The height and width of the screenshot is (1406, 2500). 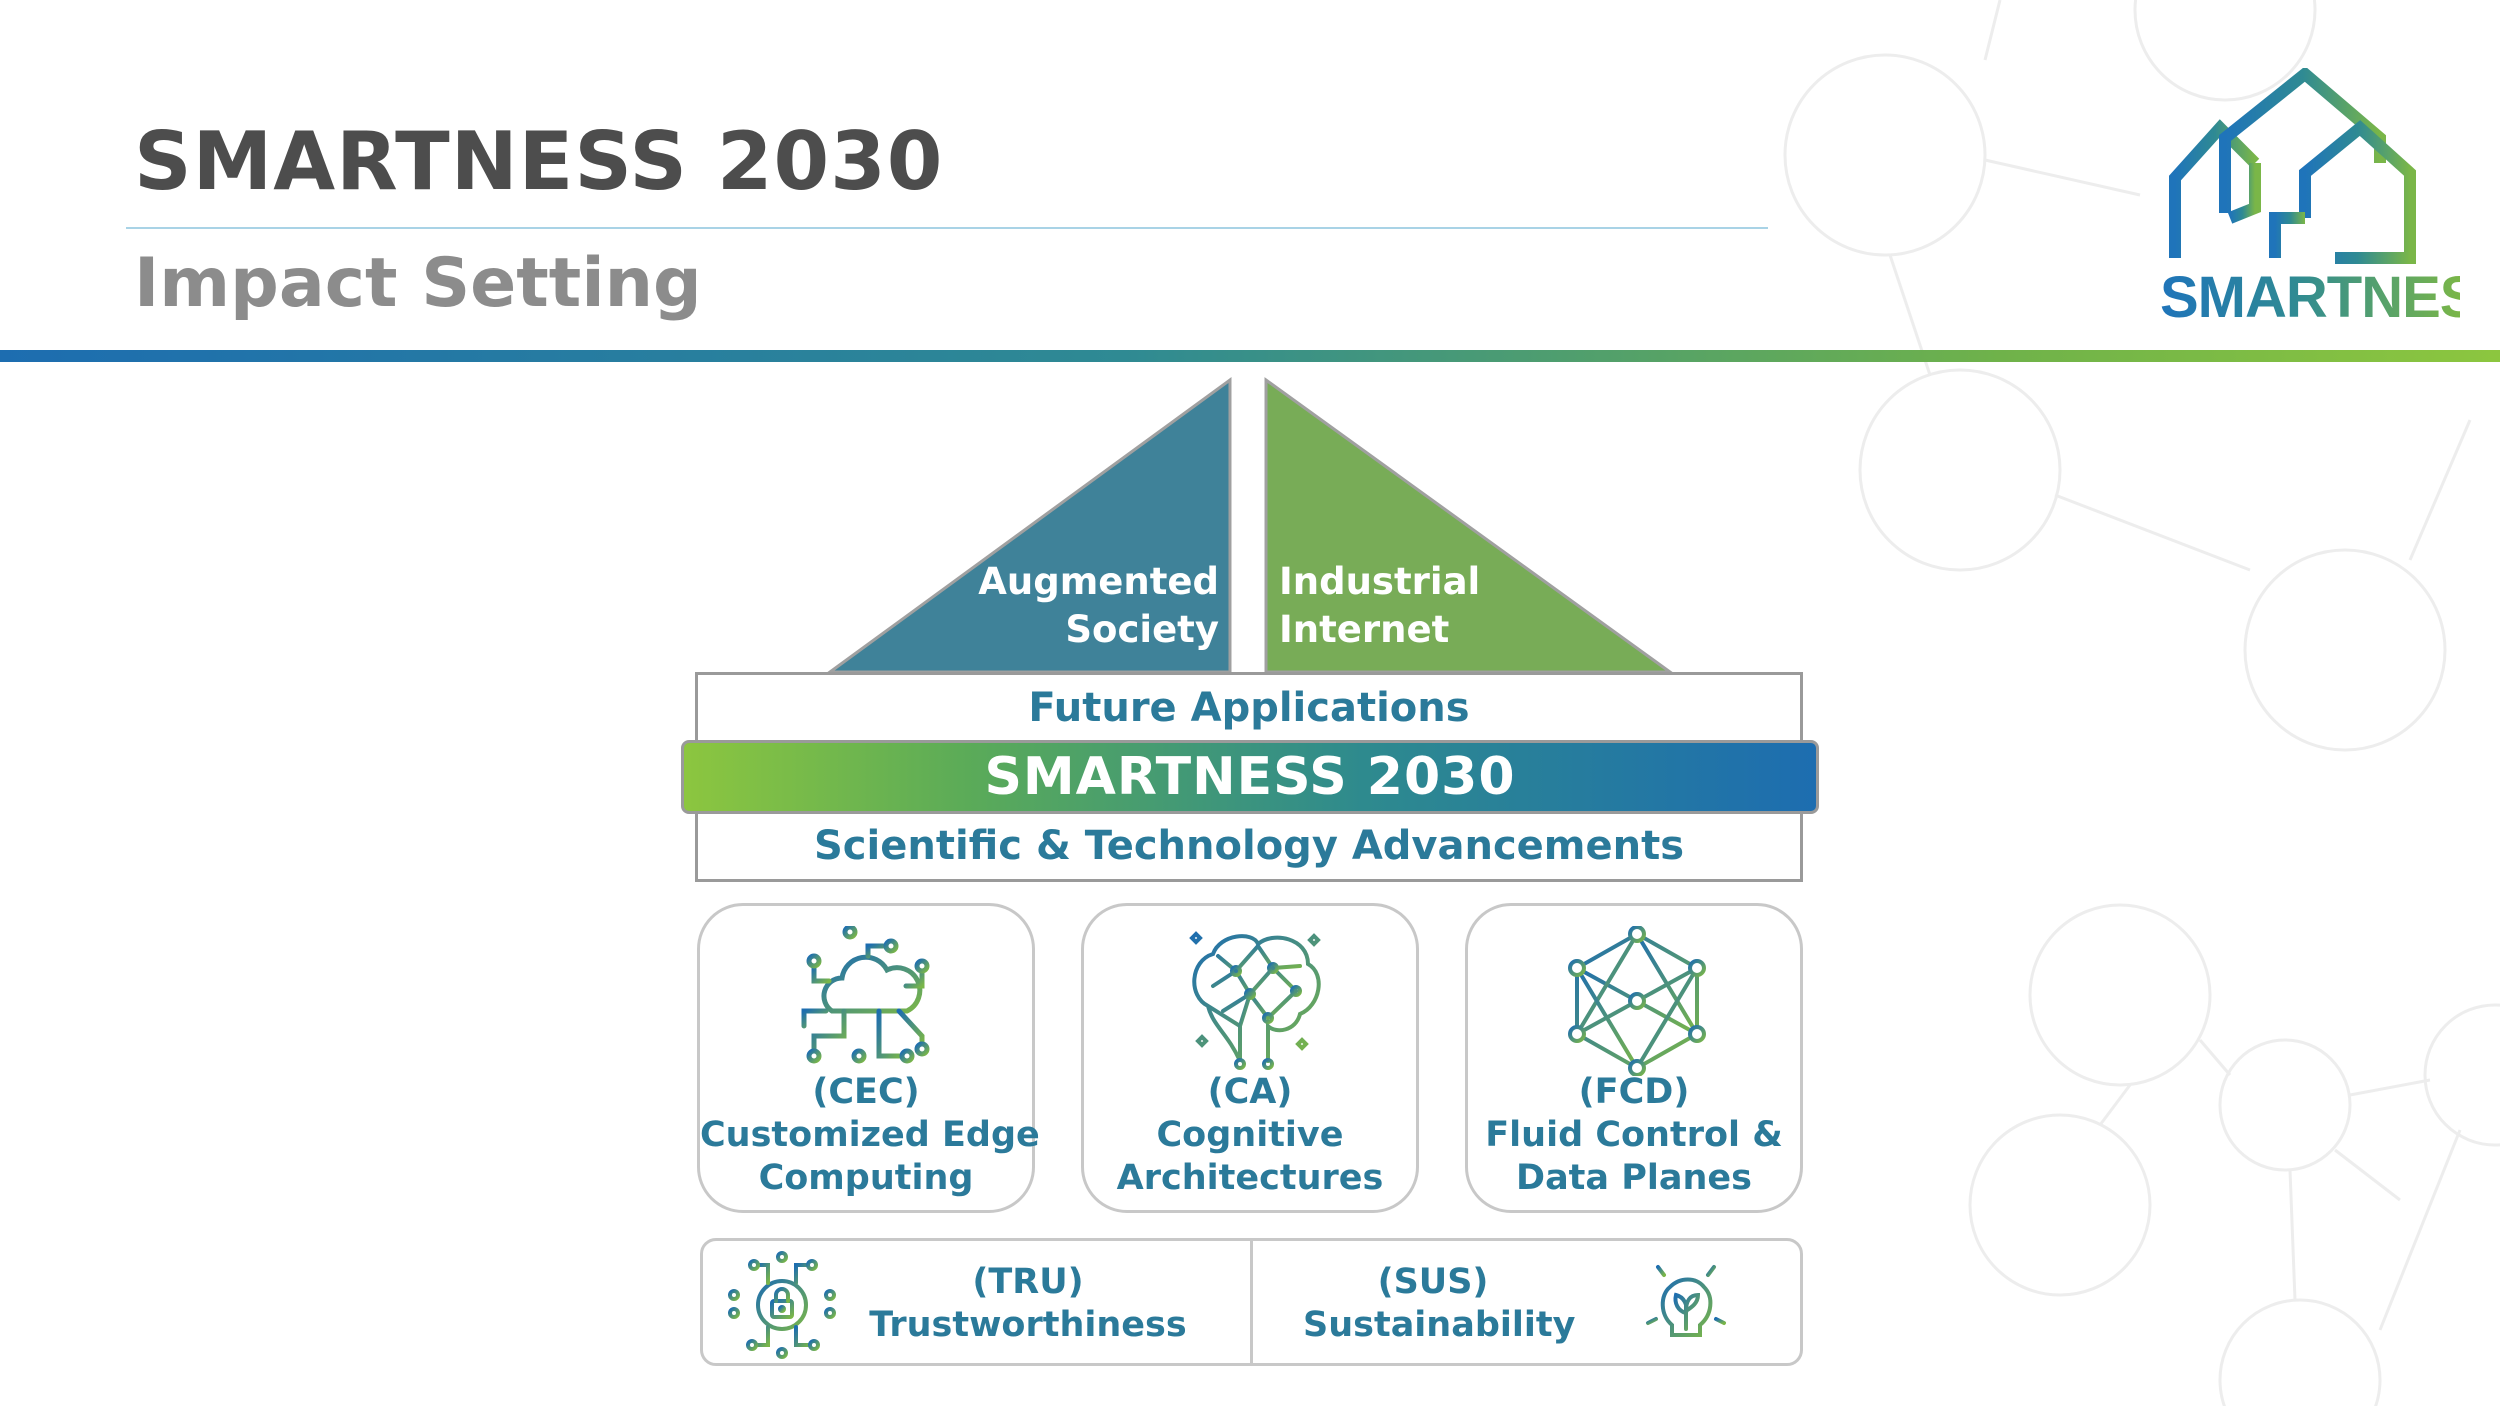 What do you see at coordinates (1634, 1092) in the screenshot?
I see `pillar-fcd-abbr: (FCD)` at bounding box center [1634, 1092].